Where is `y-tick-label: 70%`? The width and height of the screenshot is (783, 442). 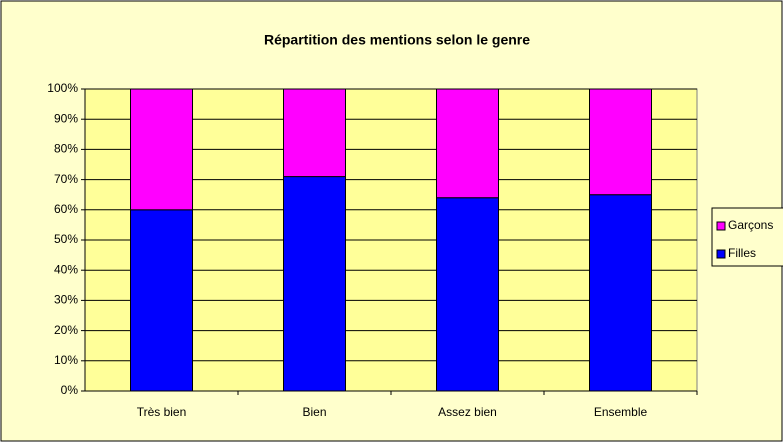 y-tick-label: 70% is located at coordinates (66, 179).